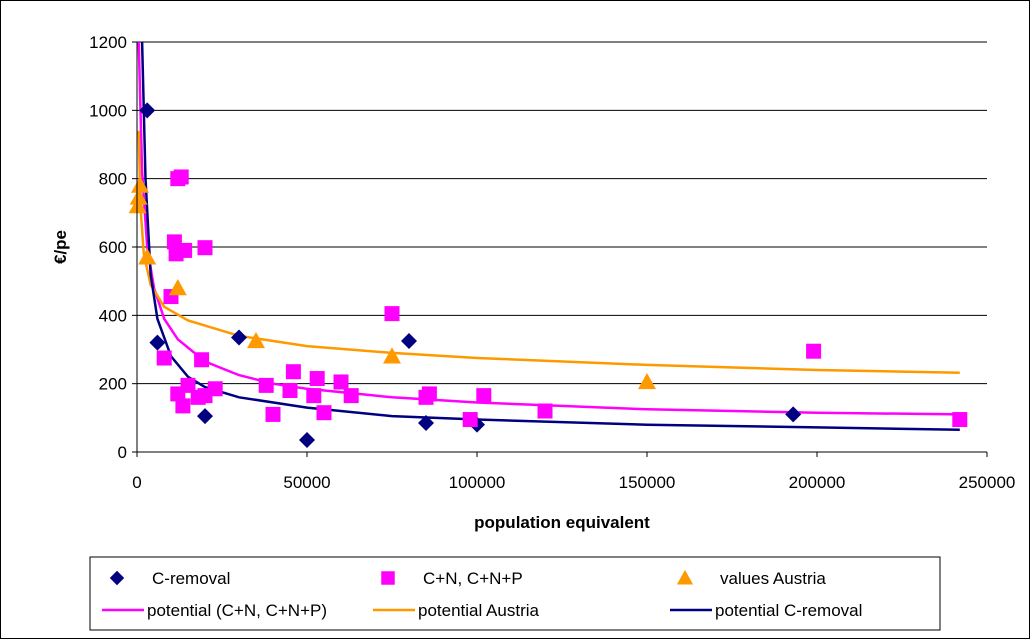  What do you see at coordinates (191, 578) in the screenshot?
I see `legend-label: C-removal` at bounding box center [191, 578].